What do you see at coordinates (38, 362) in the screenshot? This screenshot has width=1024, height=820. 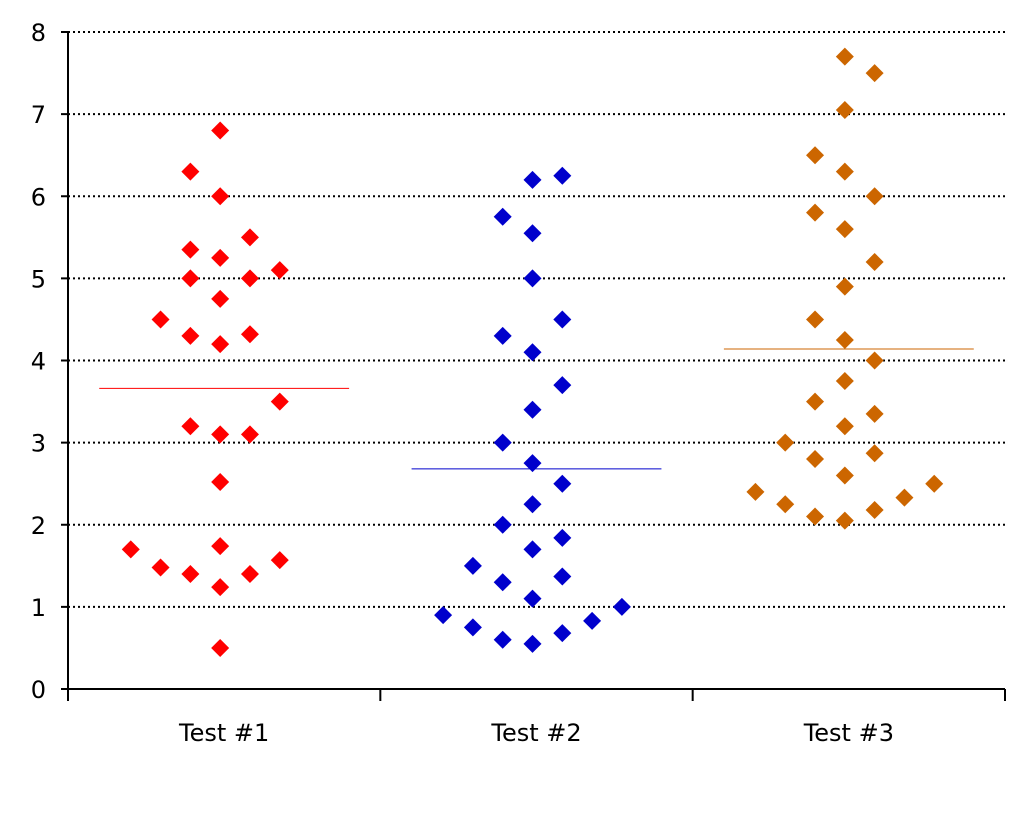 I see `y-tick-label: 4` at bounding box center [38, 362].